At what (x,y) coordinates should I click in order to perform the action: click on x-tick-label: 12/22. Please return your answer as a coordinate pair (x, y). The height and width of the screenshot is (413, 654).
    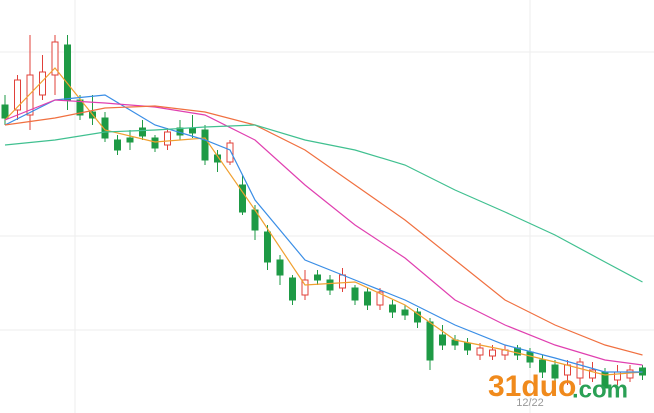
    Looking at the image, I should click on (530, 403).